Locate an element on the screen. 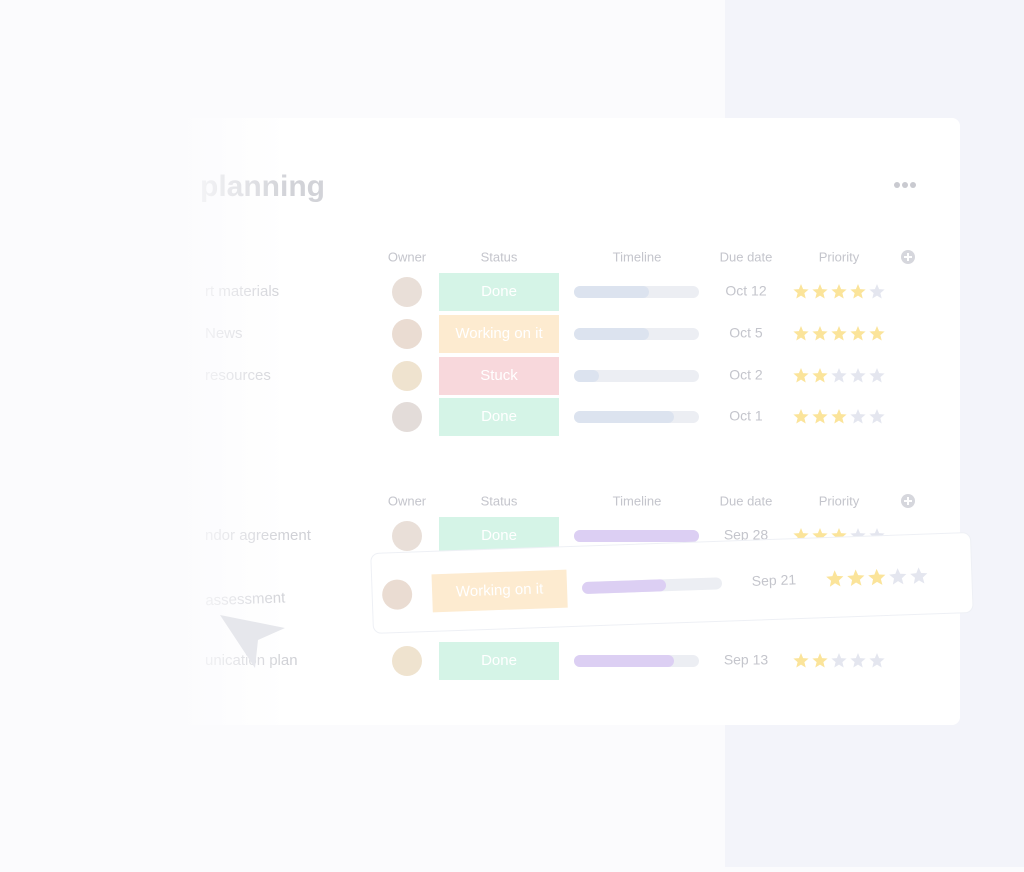 This screenshot has height=872, width=1024. due-date: Sep 13 is located at coordinates (746, 660).